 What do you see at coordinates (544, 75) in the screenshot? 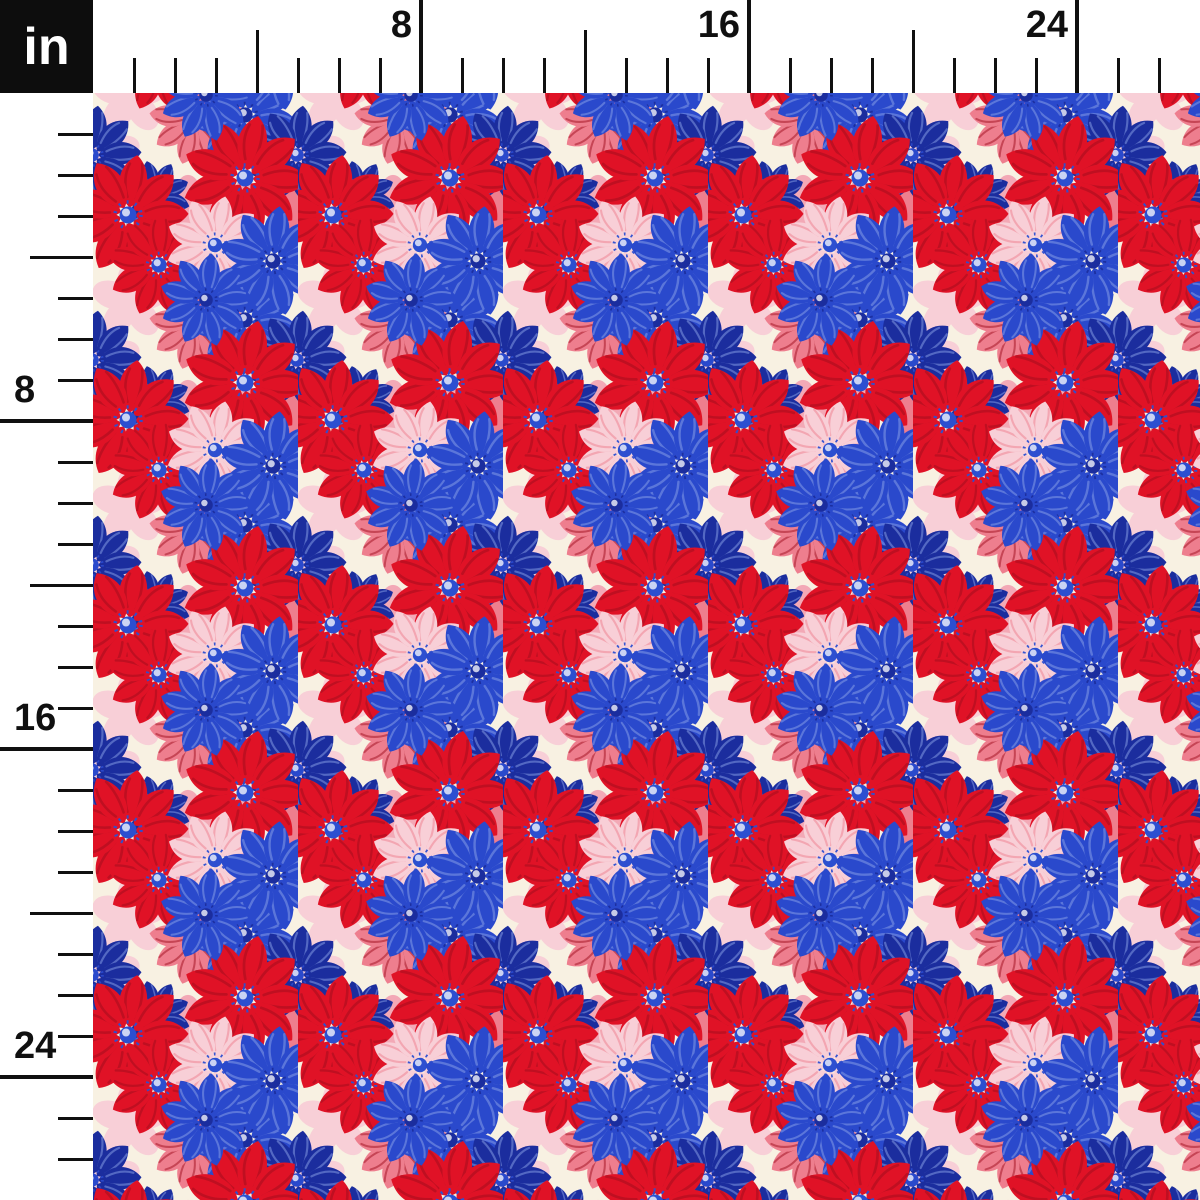
I see `ruler-tick-top-11in` at bounding box center [544, 75].